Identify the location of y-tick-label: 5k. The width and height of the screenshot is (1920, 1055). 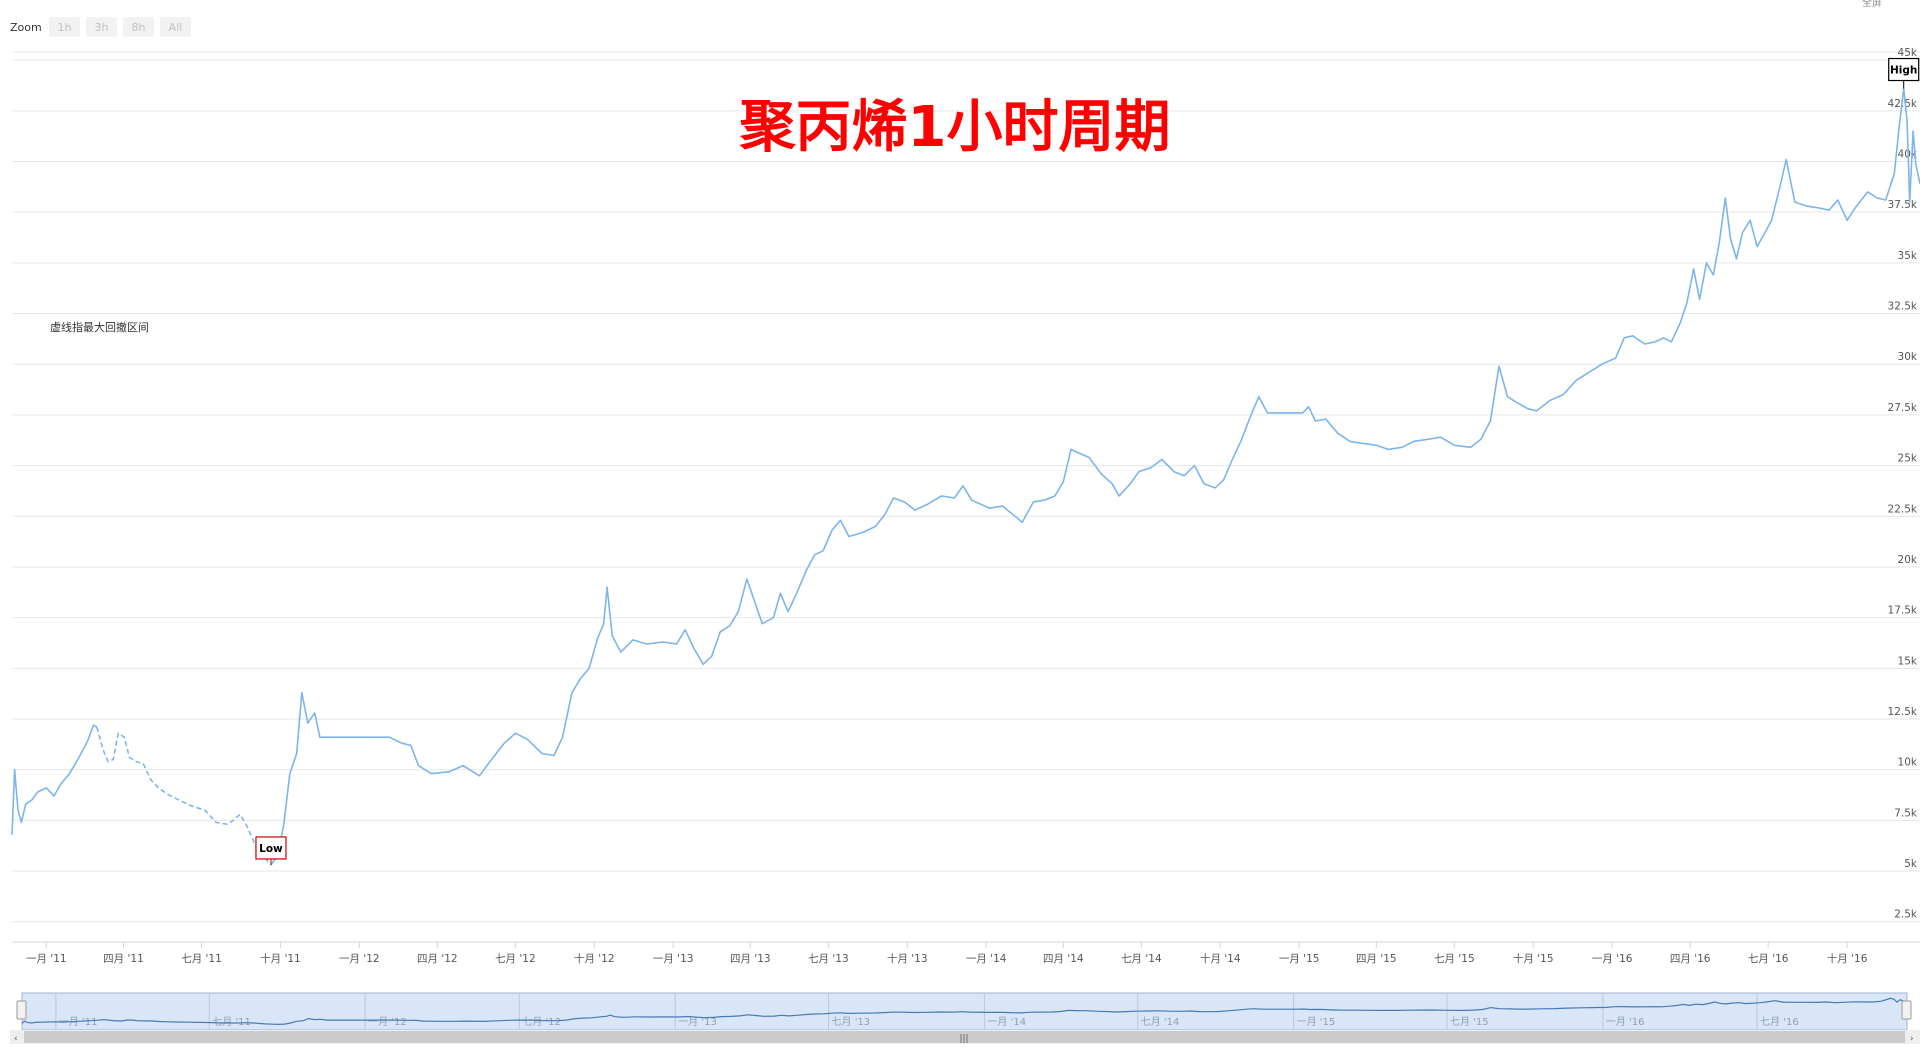
(1911, 864).